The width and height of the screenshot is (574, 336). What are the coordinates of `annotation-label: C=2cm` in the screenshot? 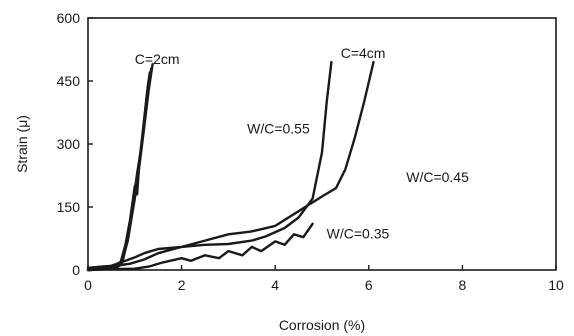 It's located at (157, 59).